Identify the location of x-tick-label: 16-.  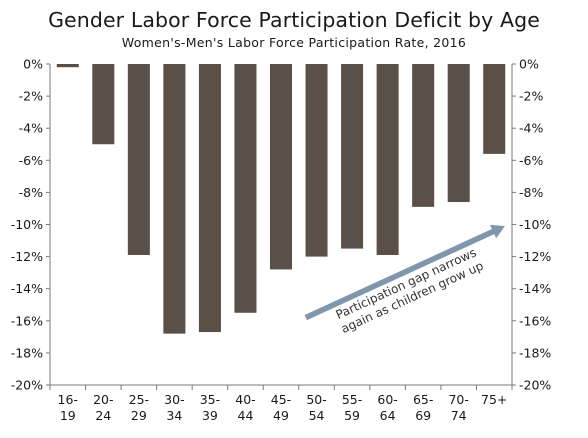
(68, 399).